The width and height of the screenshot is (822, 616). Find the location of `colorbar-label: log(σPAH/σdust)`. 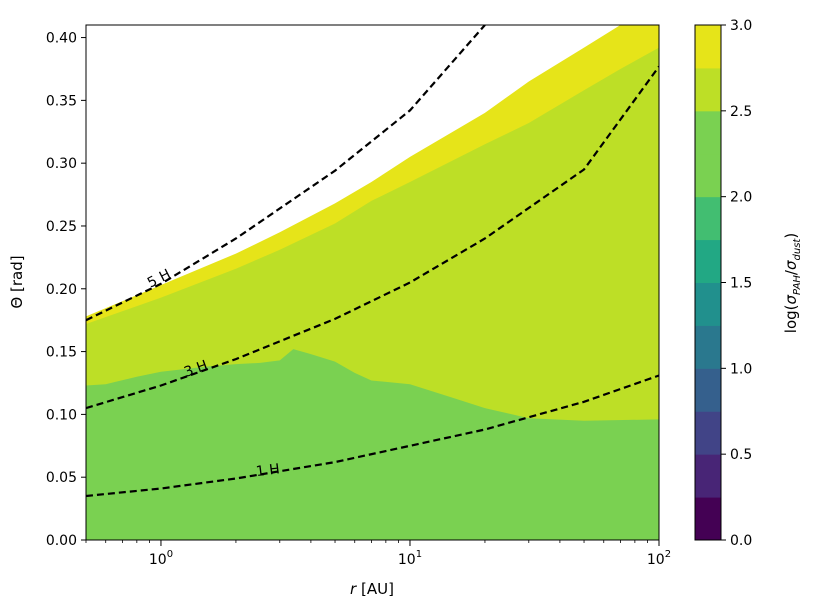

colorbar-label: log(σPAH/σdust) is located at coordinates (792, 283).